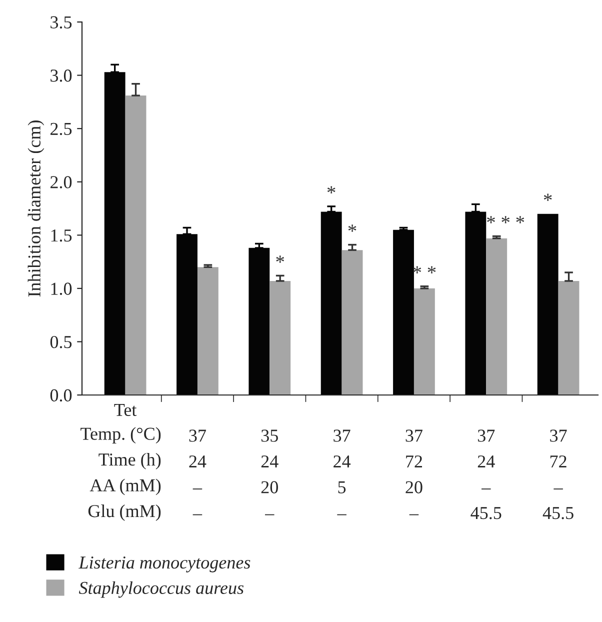 This screenshot has height=622, width=602. What do you see at coordinates (164, 564) in the screenshot?
I see `legend-label: Listeria monocytogenes` at bounding box center [164, 564].